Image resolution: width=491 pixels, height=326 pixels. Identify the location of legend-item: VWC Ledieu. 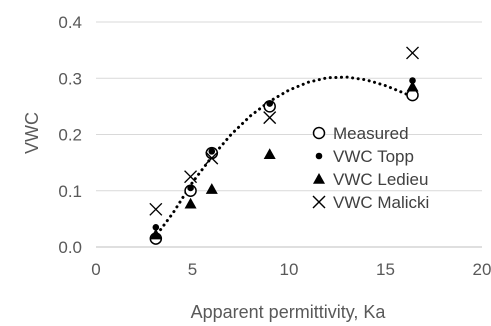
(370, 179).